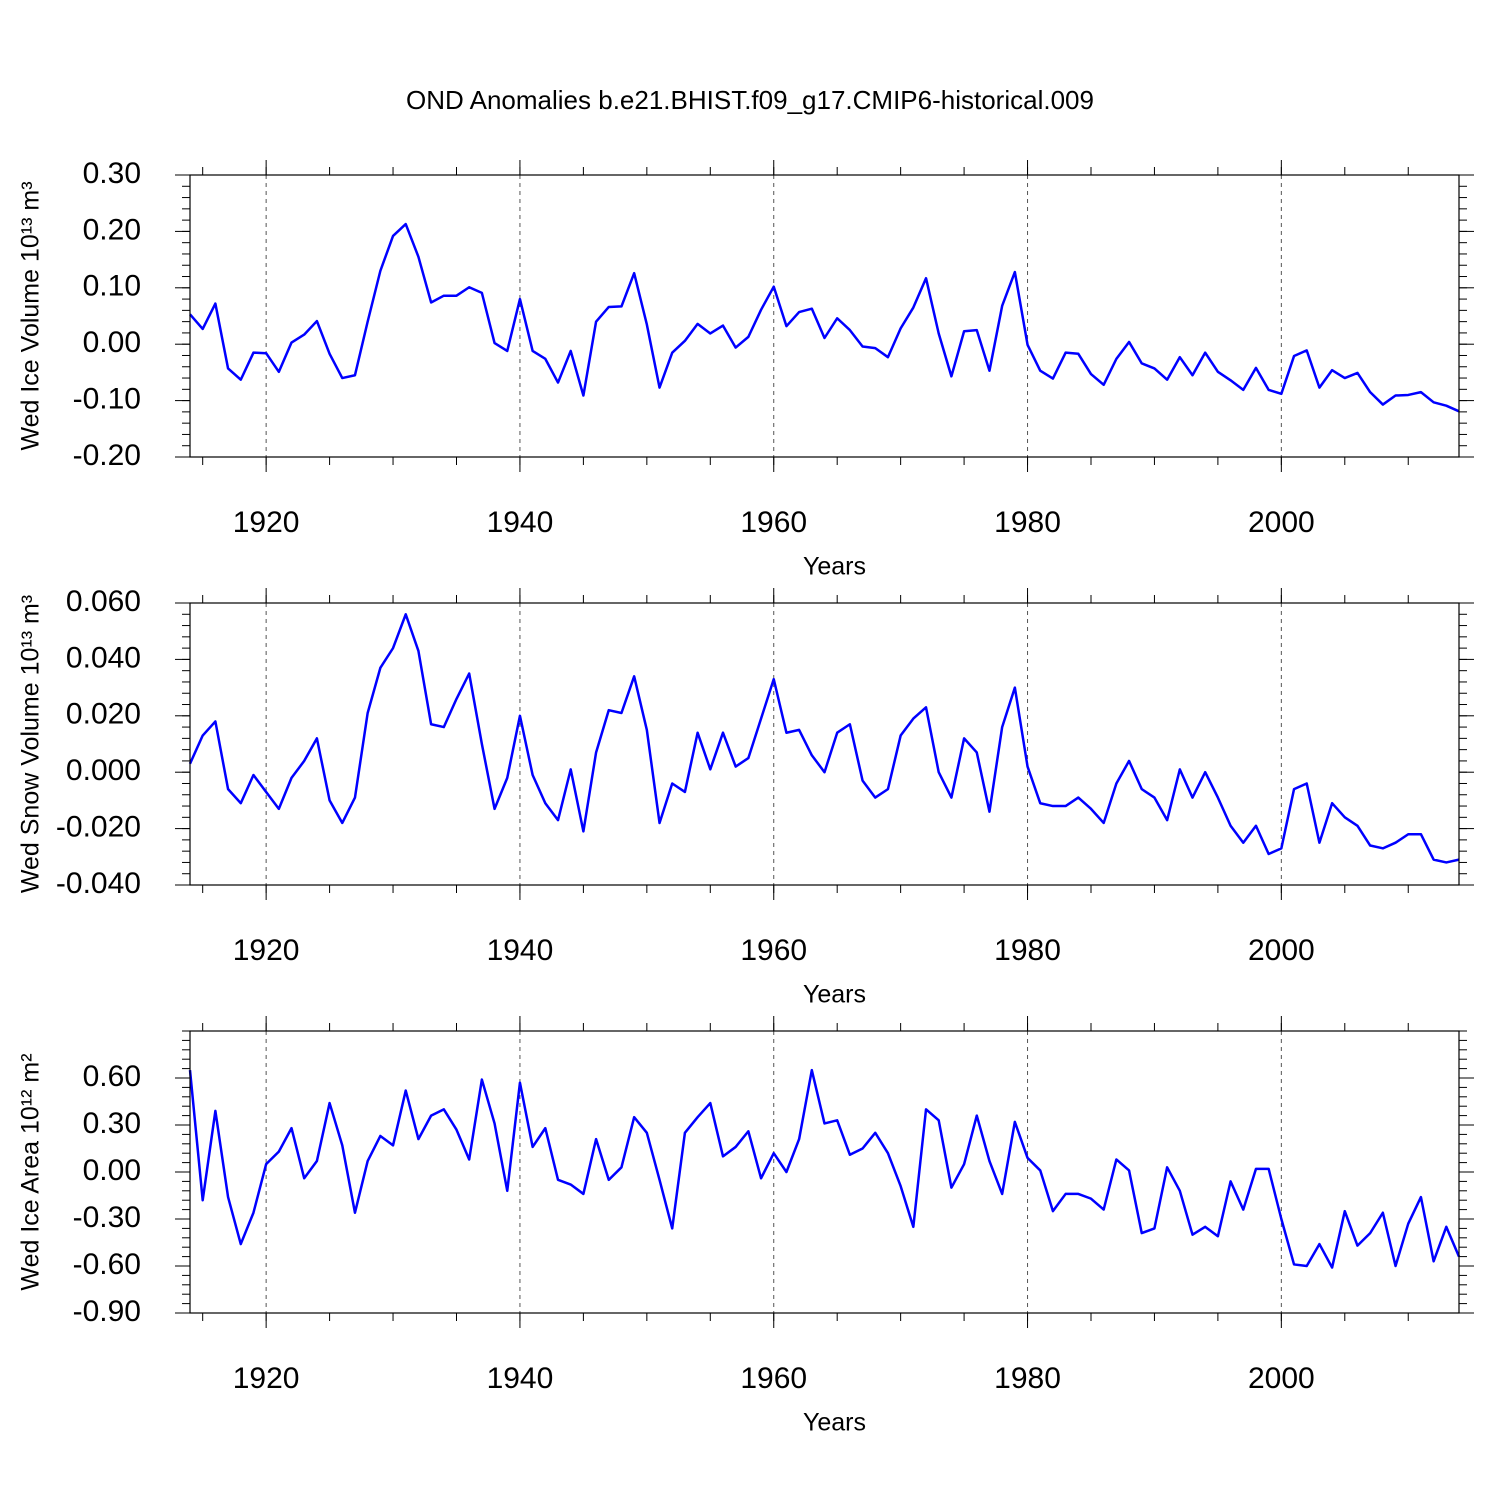 This screenshot has height=1500, width=1500. Describe the element at coordinates (107, 455) in the screenshot. I see `y-tick-label: -0.20` at that location.